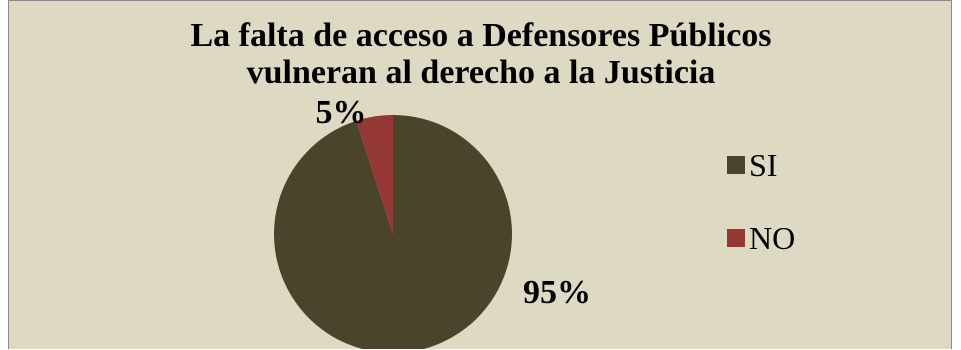 The image size is (961, 350). What do you see at coordinates (374, 174) in the screenshot?
I see `pie-slice-no` at bounding box center [374, 174].